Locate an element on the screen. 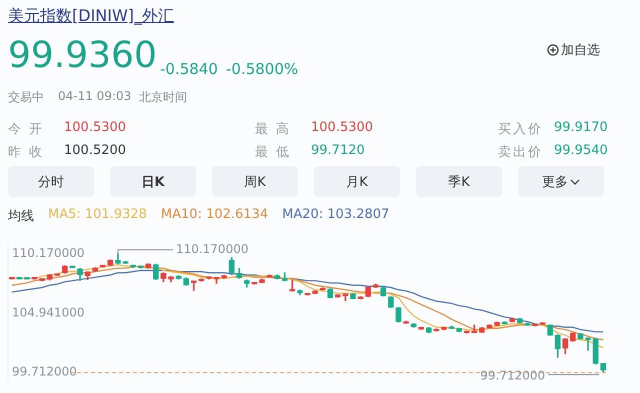 The width and height of the screenshot is (640, 393). text: -0.5840 is located at coordinates (189, 69).